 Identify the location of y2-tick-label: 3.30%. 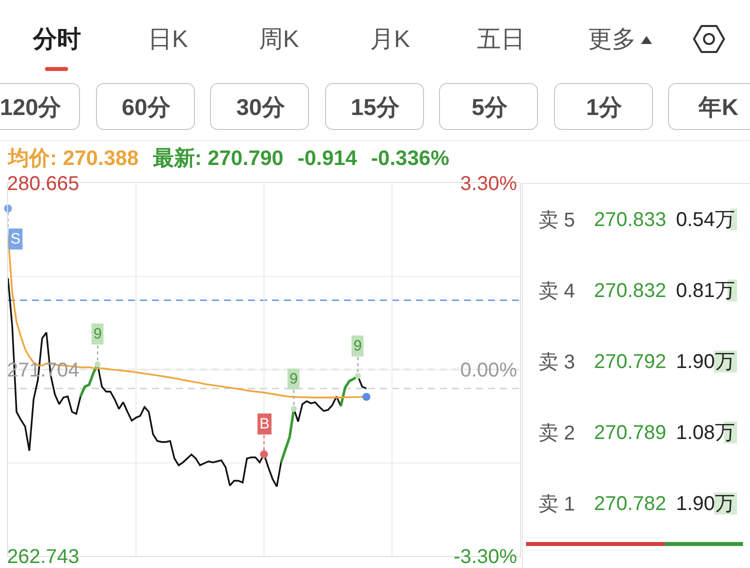
(489, 184).